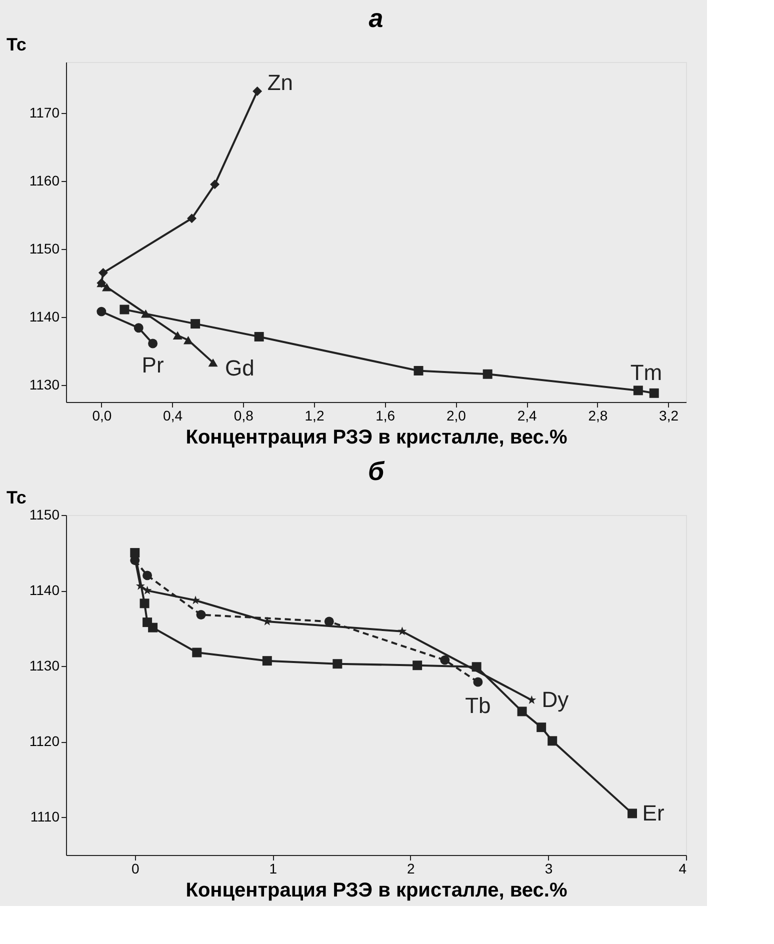  Describe the element at coordinates (173, 416) in the screenshot. I see `x-tick-label: 0,4` at that location.